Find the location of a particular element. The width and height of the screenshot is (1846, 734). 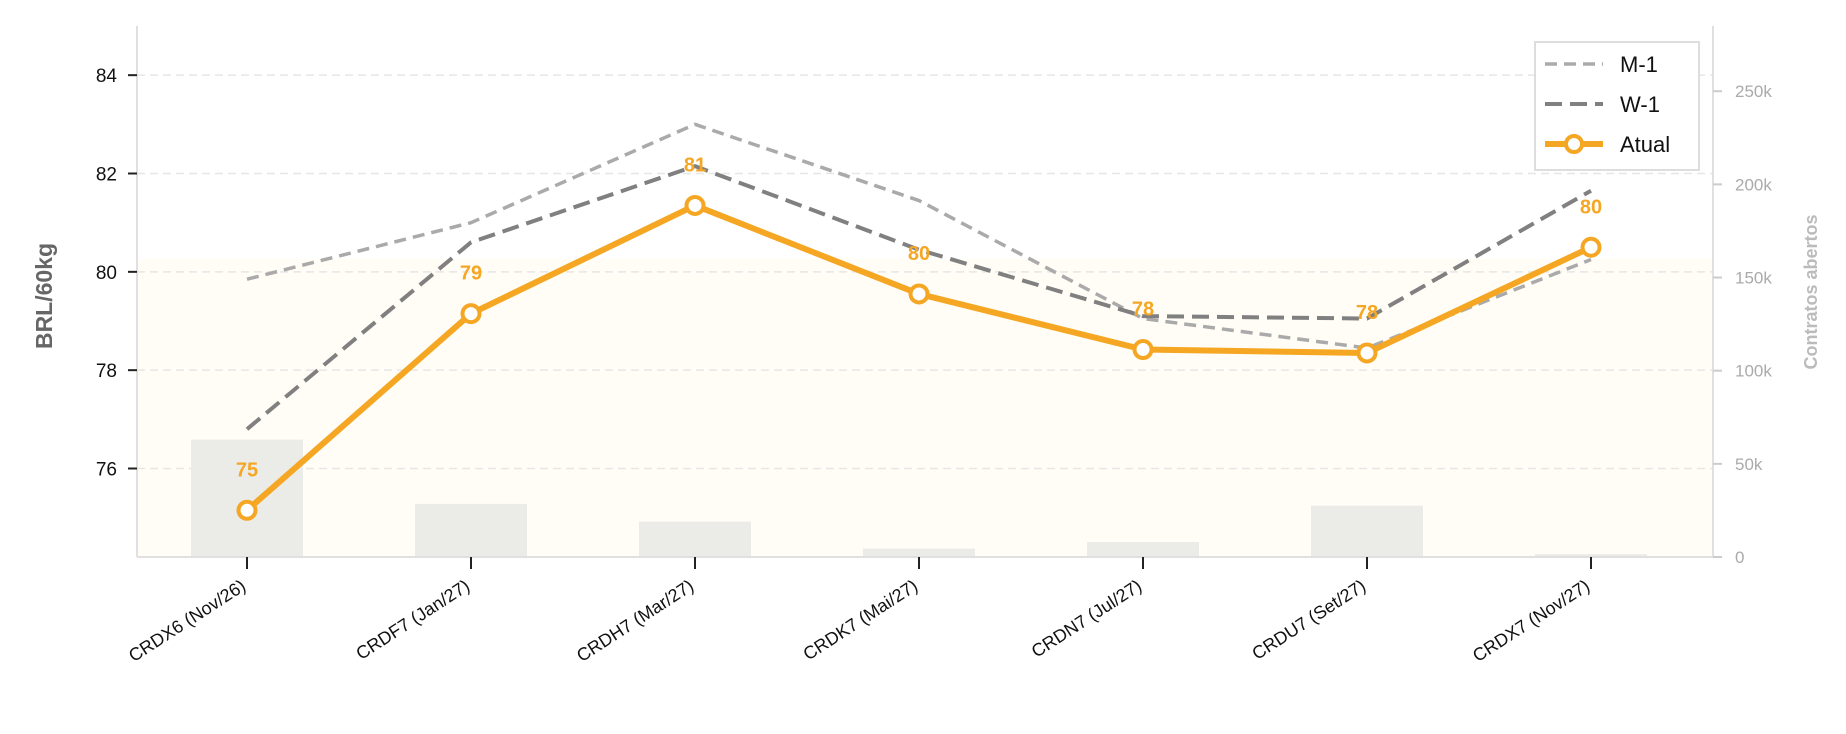

y2-tick-label: 250k is located at coordinates (1753, 91).